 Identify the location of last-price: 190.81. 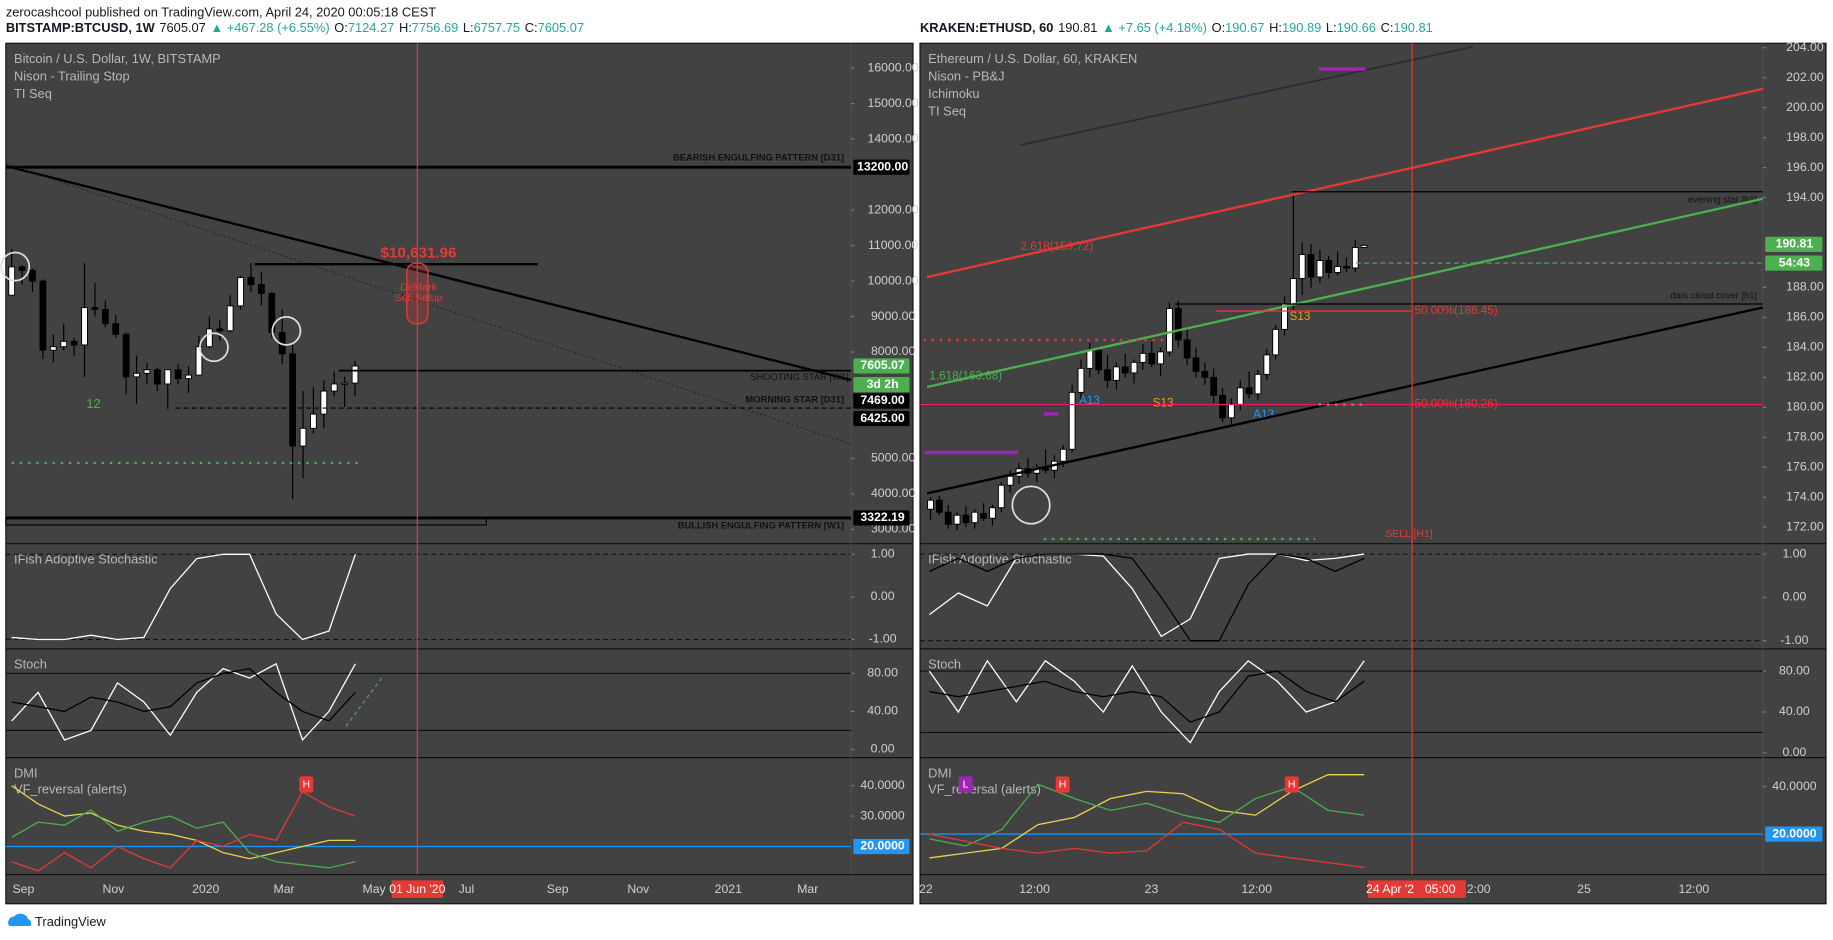
(1077, 28).